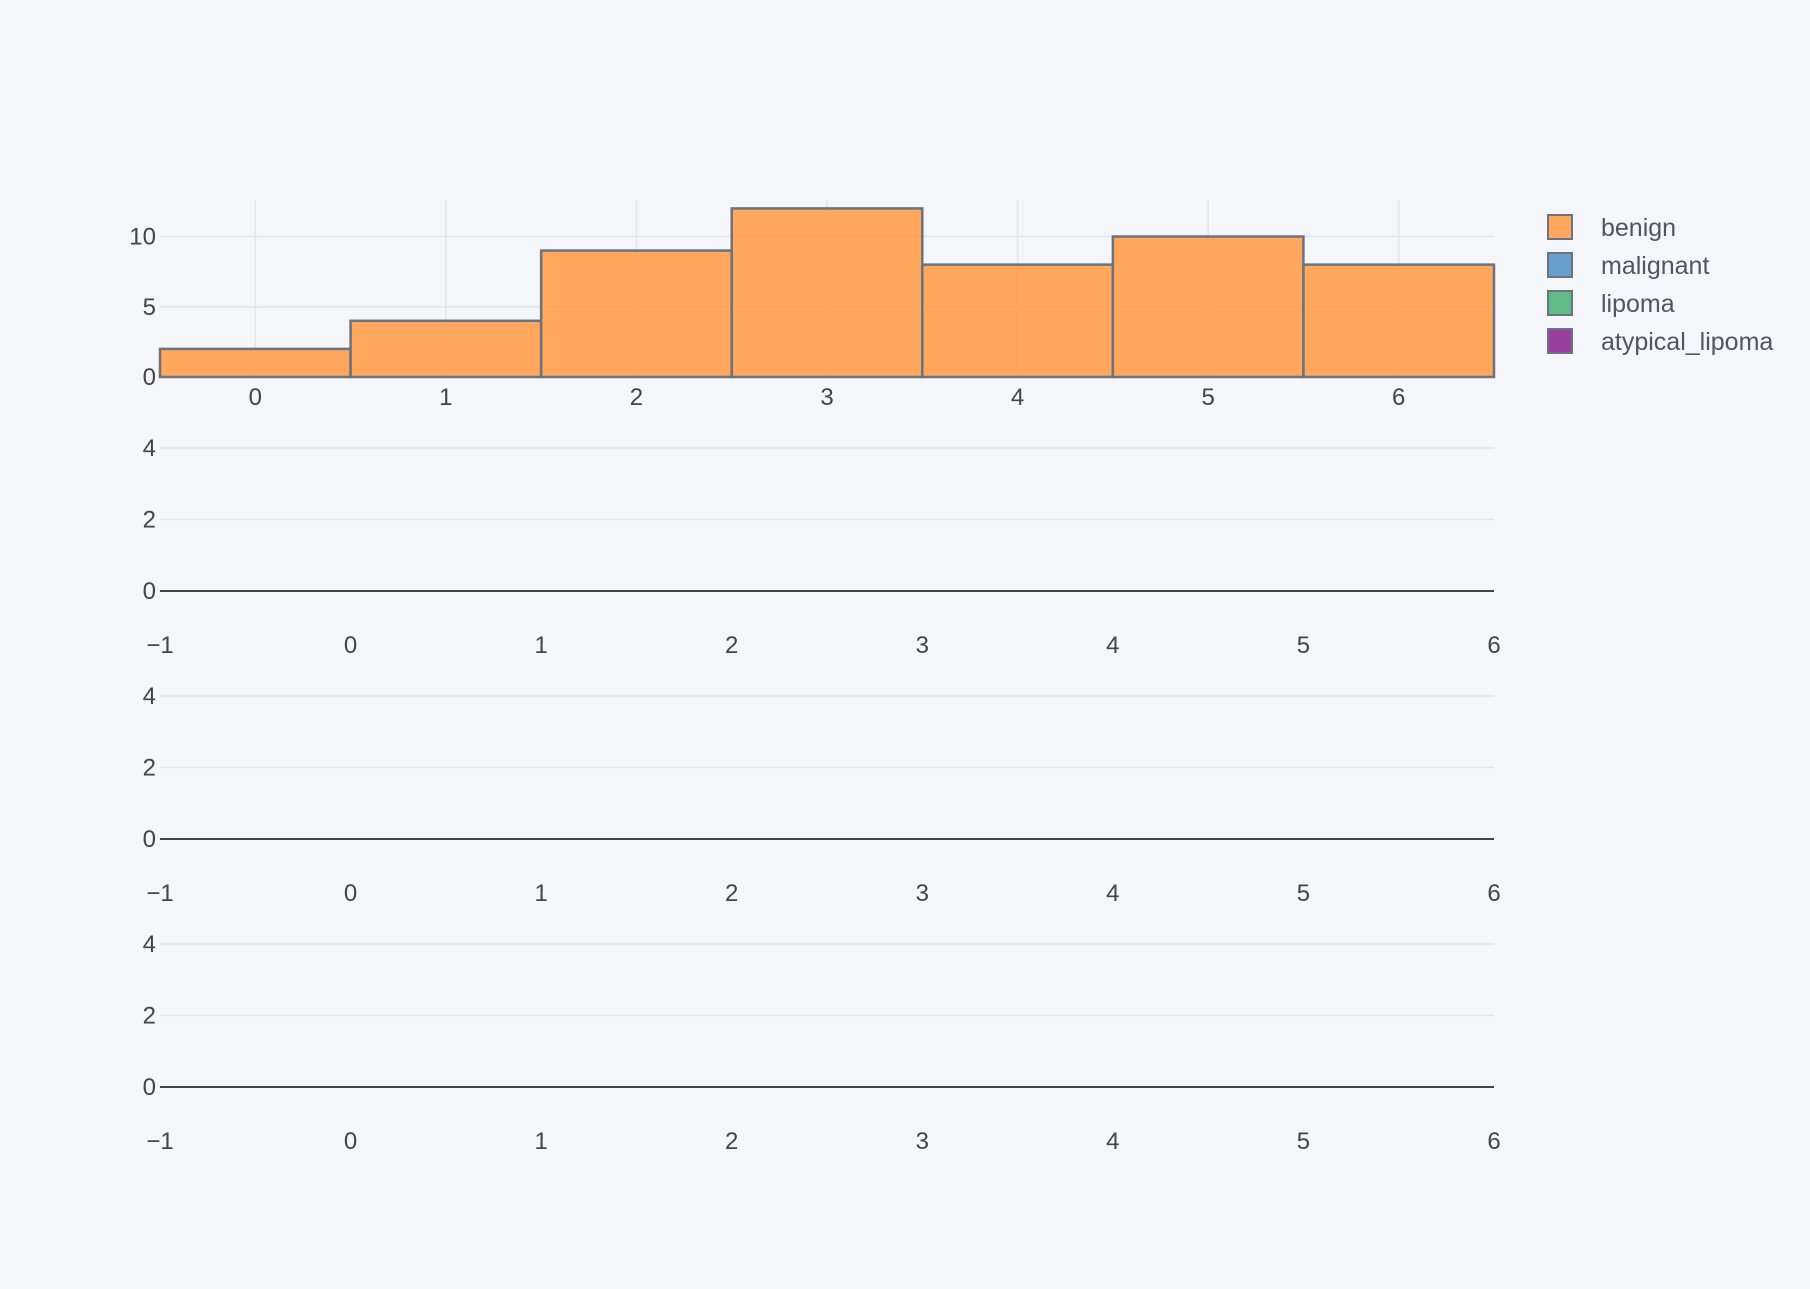 The width and height of the screenshot is (1810, 1289). Describe the element at coordinates (1638, 228) in the screenshot. I see `legend-label: benign` at that location.